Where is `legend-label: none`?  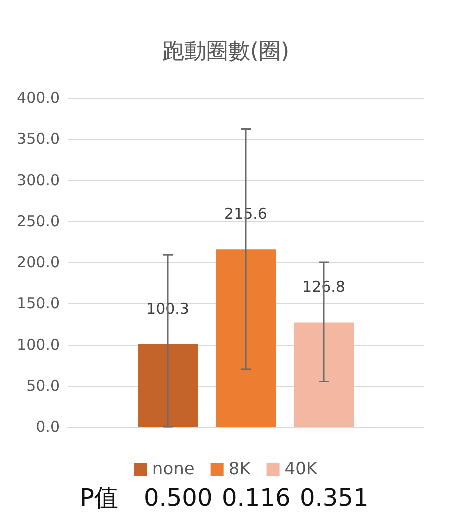
legend-label: none is located at coordinates (173, 470).